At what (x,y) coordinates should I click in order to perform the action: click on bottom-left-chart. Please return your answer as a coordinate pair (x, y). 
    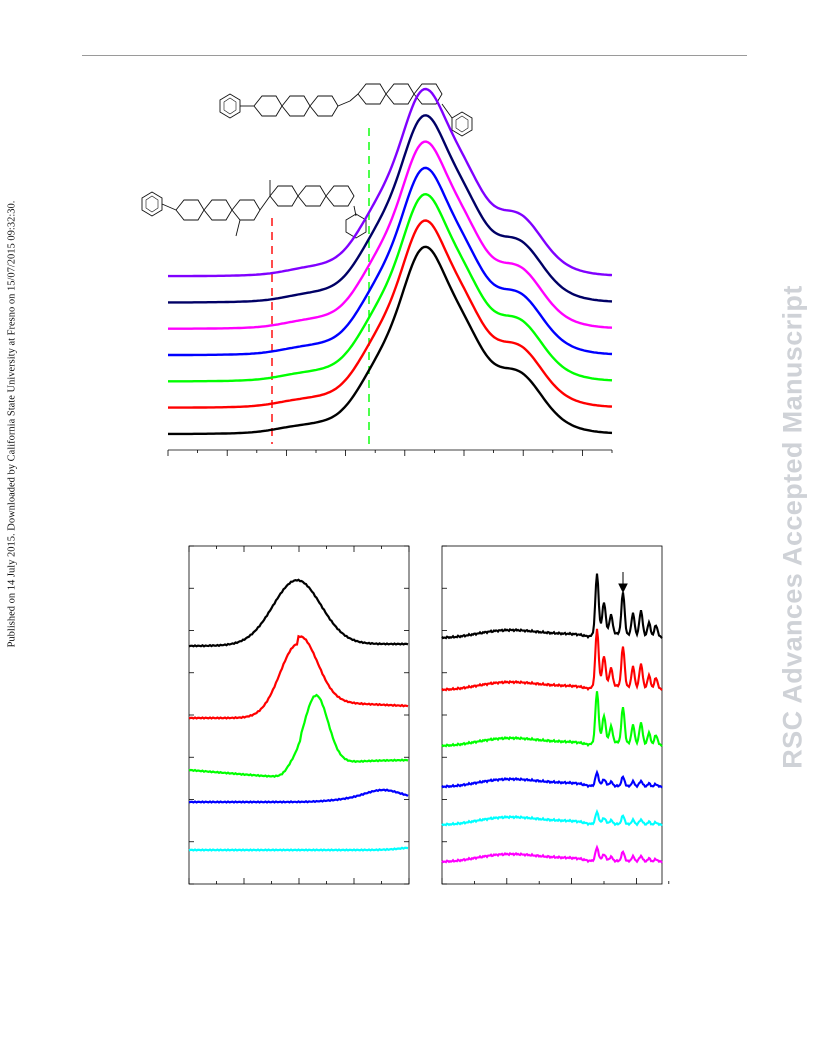
    Looking at the image, I should click on (299, 715).